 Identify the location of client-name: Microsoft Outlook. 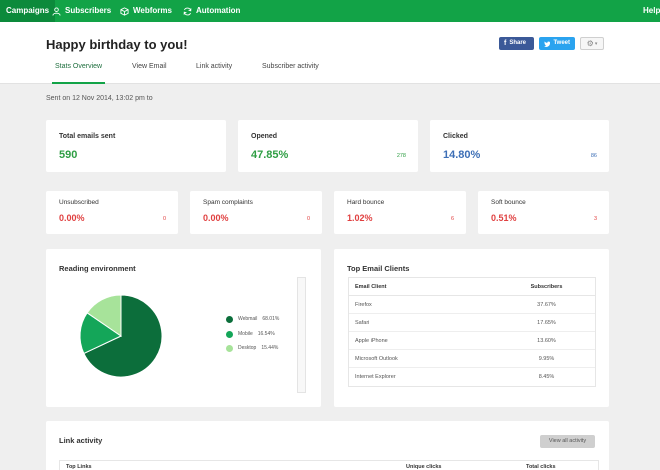
(376, 359).